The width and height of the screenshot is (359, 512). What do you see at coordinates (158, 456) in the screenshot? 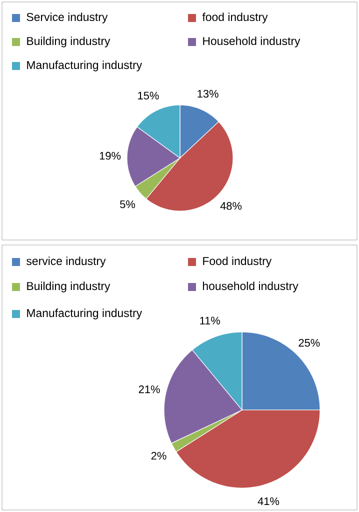
I see `data-label: 2%` at bounding box center [158, 456].